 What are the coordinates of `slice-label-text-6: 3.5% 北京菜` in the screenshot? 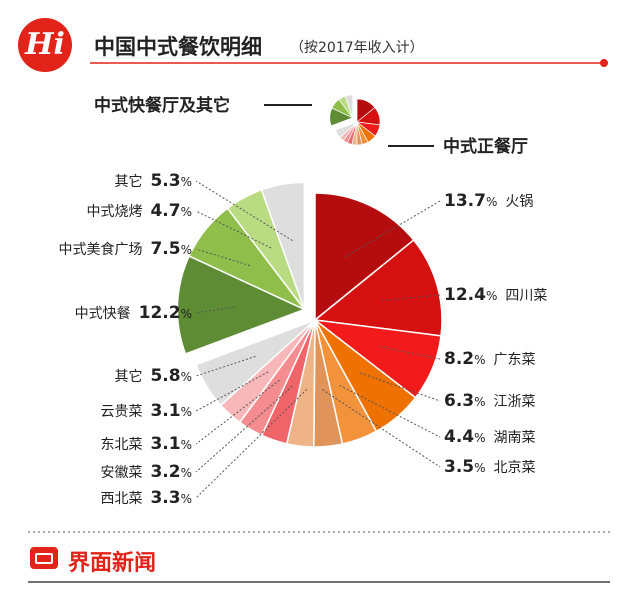 It's located at (490, 467).